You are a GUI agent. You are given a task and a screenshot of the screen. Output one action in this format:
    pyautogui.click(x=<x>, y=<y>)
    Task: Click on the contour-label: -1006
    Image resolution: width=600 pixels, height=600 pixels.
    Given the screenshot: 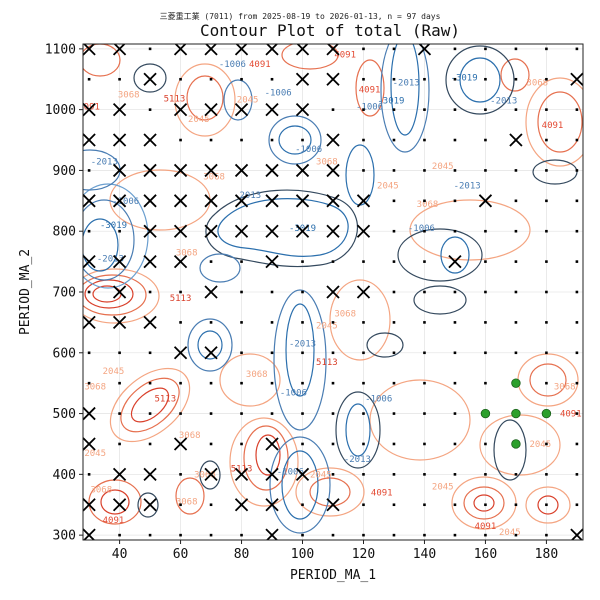 What is the action you would take?
    pyautogui.click(x=369, y=108)
    